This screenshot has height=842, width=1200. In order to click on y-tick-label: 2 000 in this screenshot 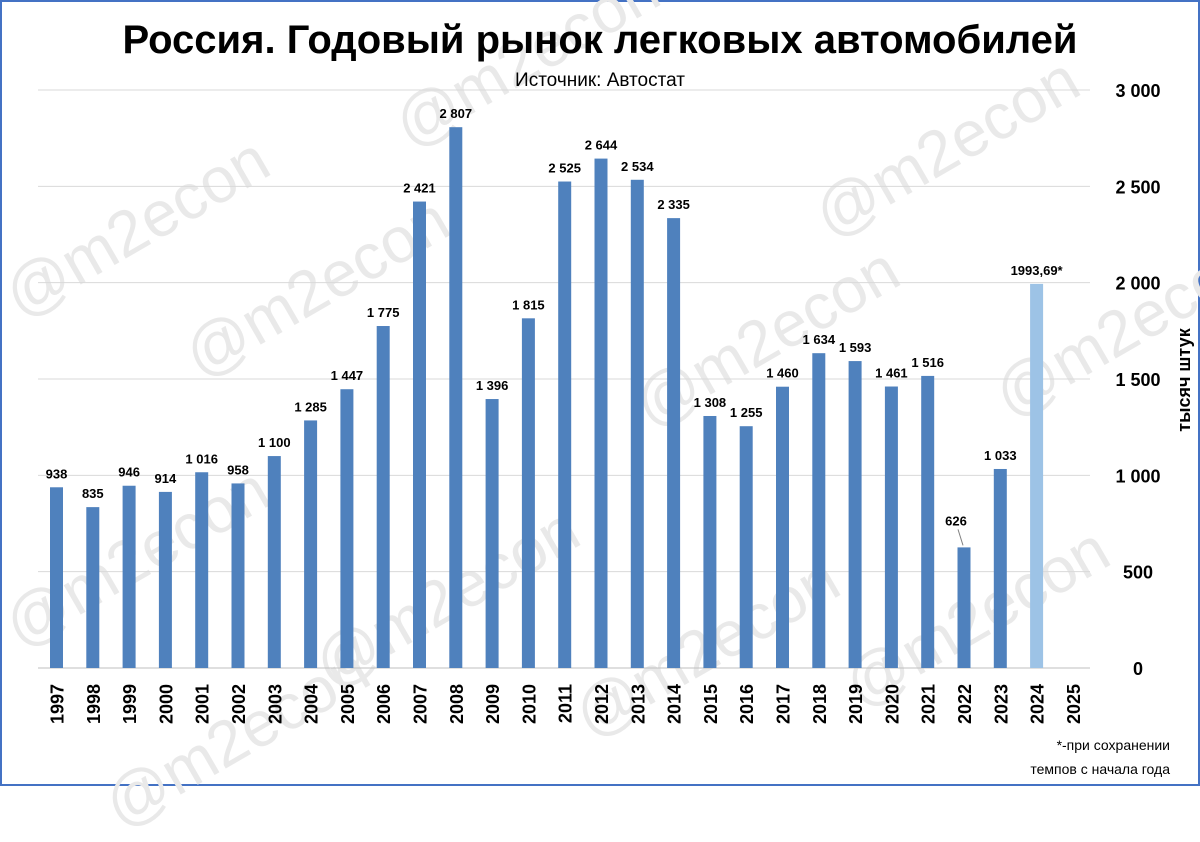, I will do `click(1137, 284)`.